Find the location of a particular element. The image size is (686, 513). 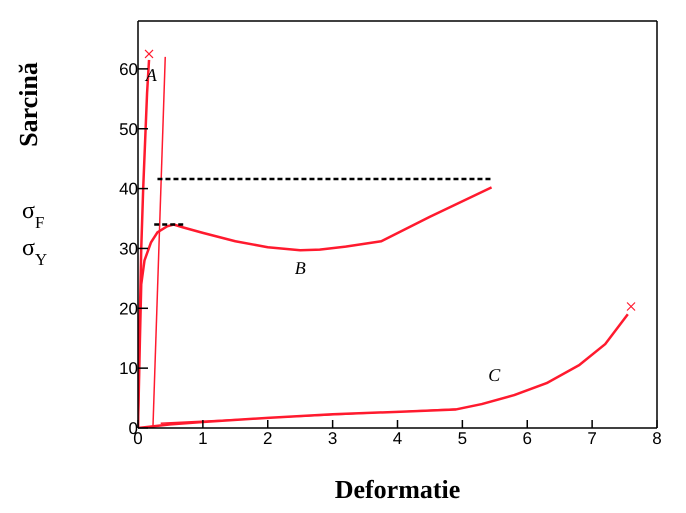

y-axis-title: Sarcină is located at coordinates (29, 104).